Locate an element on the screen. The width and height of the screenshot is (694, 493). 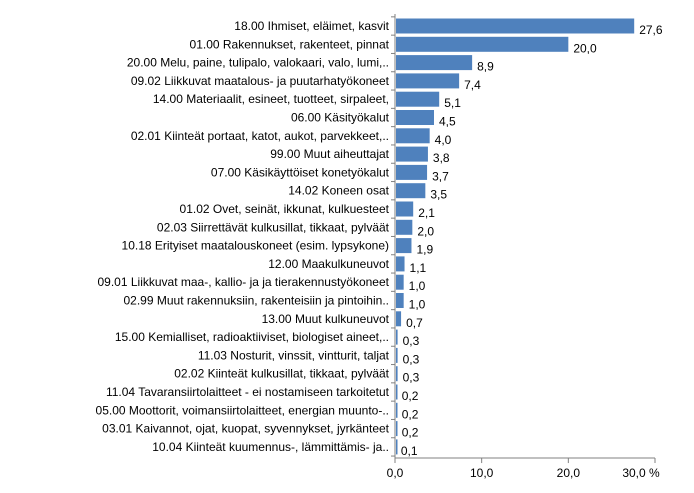
category-label: 13.00 Muut kulkuneuvot is located at coordinates (326, 319).